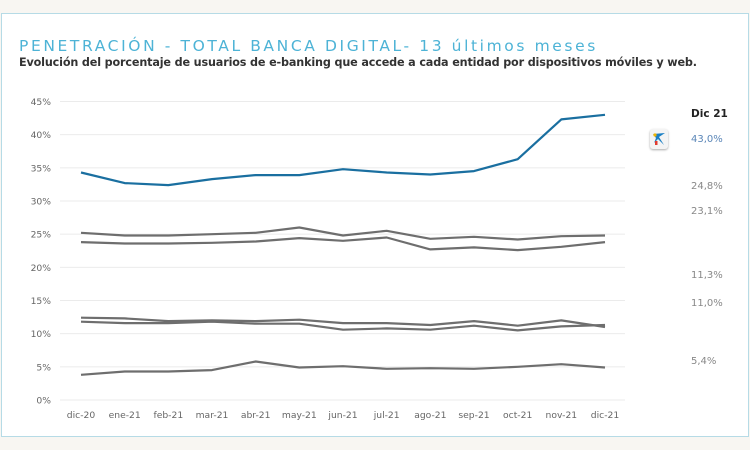 The image size is (750, 450). What do you see at coordinates (41, 102) in the screenshot?
I see `y-tick-label: 45%` at bounding box center [41, 102].